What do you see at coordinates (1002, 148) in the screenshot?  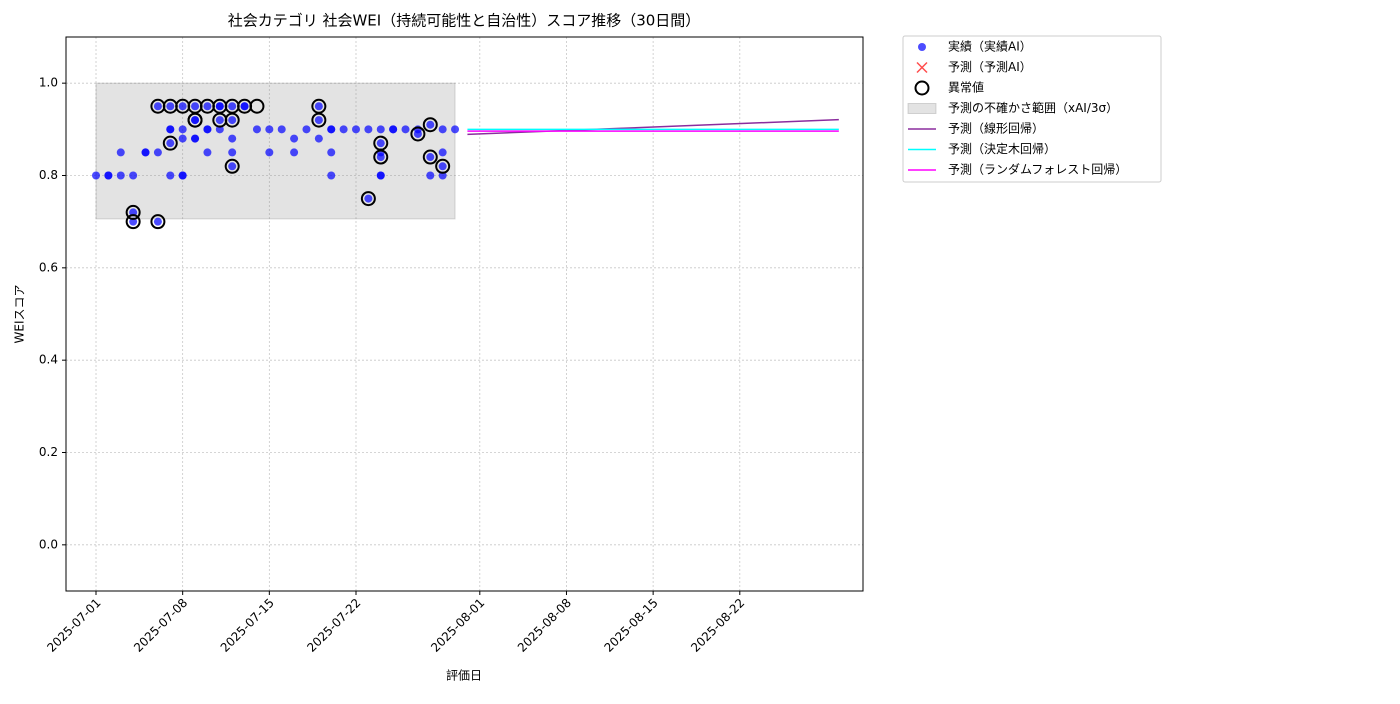 I see `legend-label: 予測（決定木回帰）` at bounding box center [1002, 148].